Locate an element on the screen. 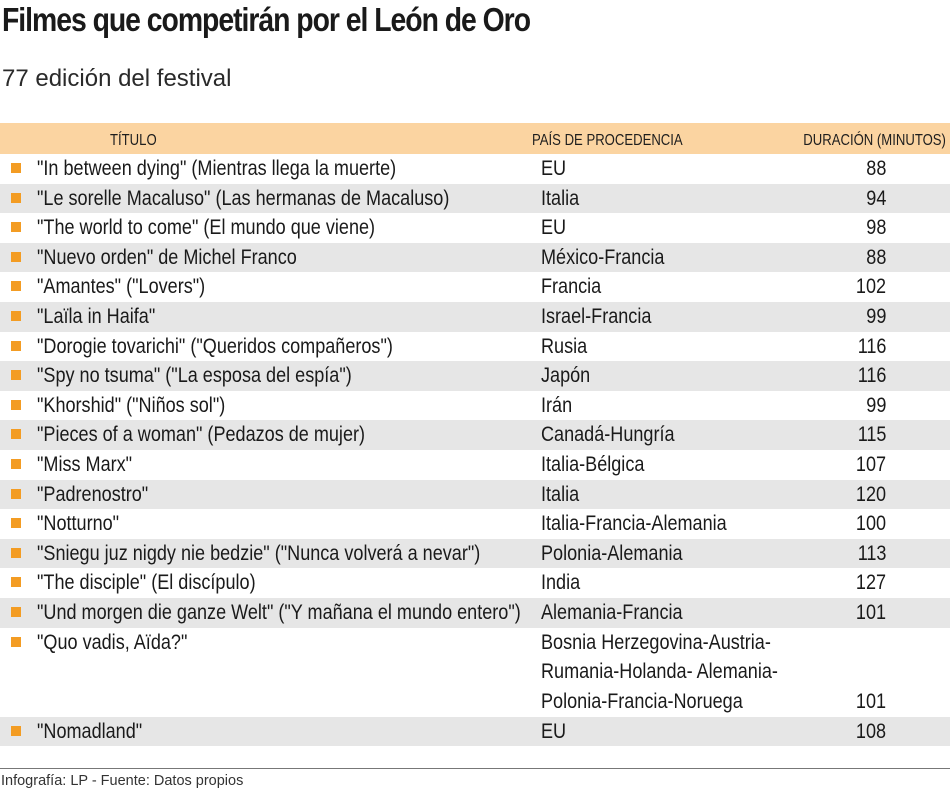  film-duration: 107 is located at coordinates (870, 464).